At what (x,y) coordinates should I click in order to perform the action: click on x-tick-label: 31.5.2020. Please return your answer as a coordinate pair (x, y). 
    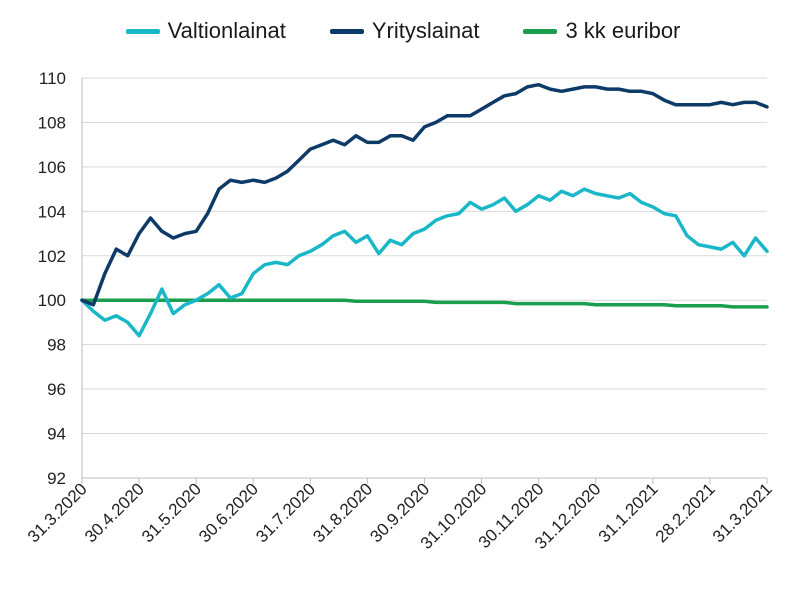
    Looking at the image, I should click on (171, 512).